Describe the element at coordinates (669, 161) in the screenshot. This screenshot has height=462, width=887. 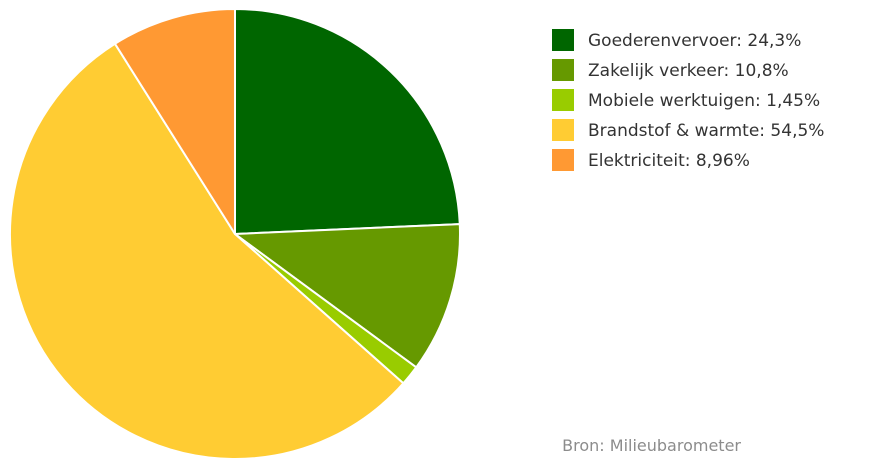
I see `legend-label: Elektriciteit: 8,96%` at that location.